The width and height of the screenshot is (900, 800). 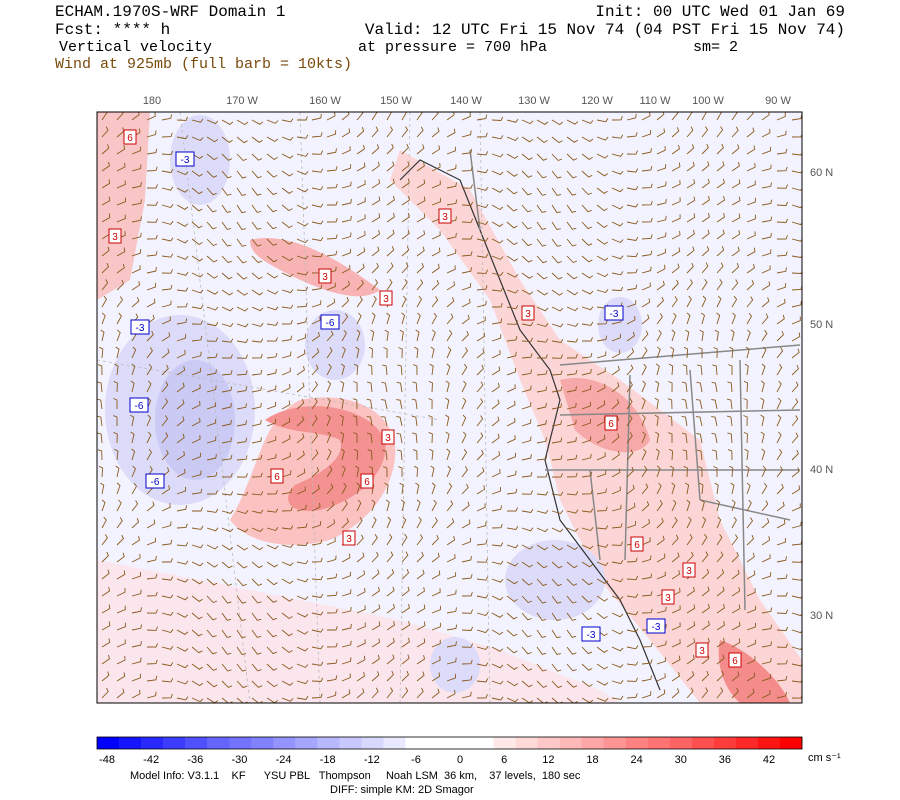 What do you see at coordinates (325, 458) in the screenshot?
I see `positive-core` at bounding box center [325, 458].